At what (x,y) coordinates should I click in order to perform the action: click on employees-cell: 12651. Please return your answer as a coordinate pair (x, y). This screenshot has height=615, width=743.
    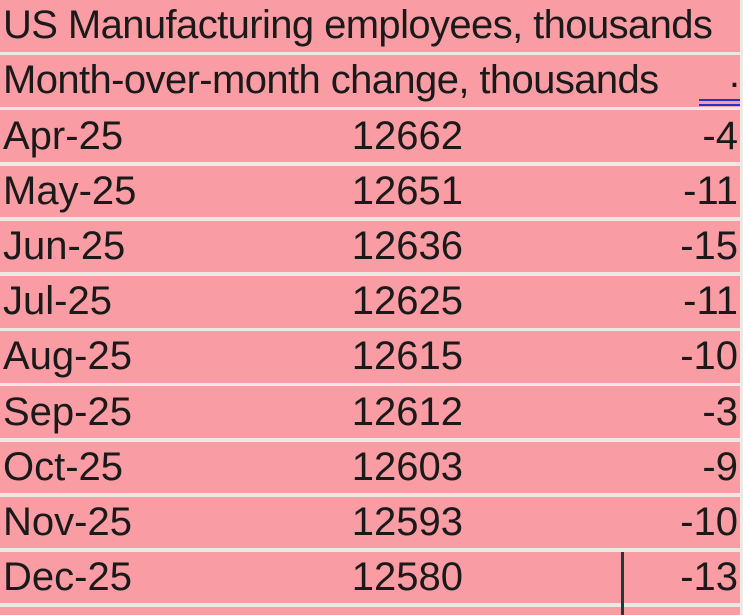
    Looking at the image, I should click on (407, 190).